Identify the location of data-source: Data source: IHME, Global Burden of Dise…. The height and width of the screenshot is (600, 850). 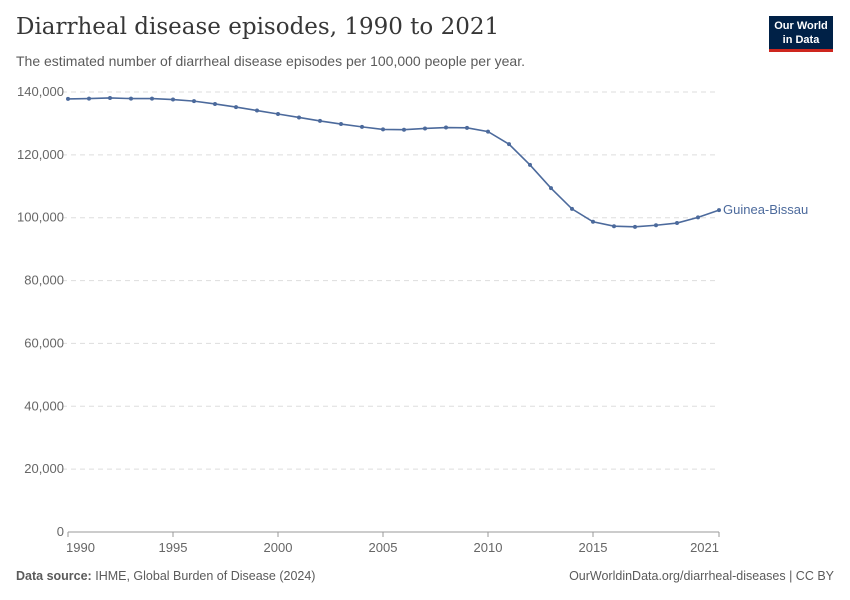
(165, 576).